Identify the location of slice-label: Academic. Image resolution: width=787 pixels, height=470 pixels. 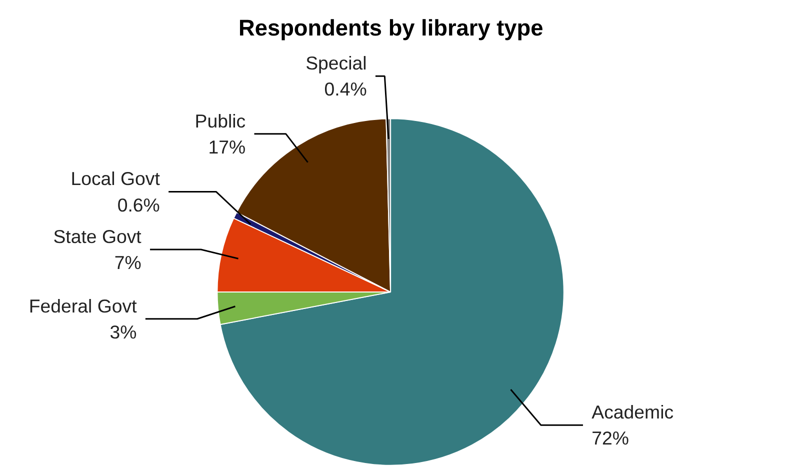
(633, 411).